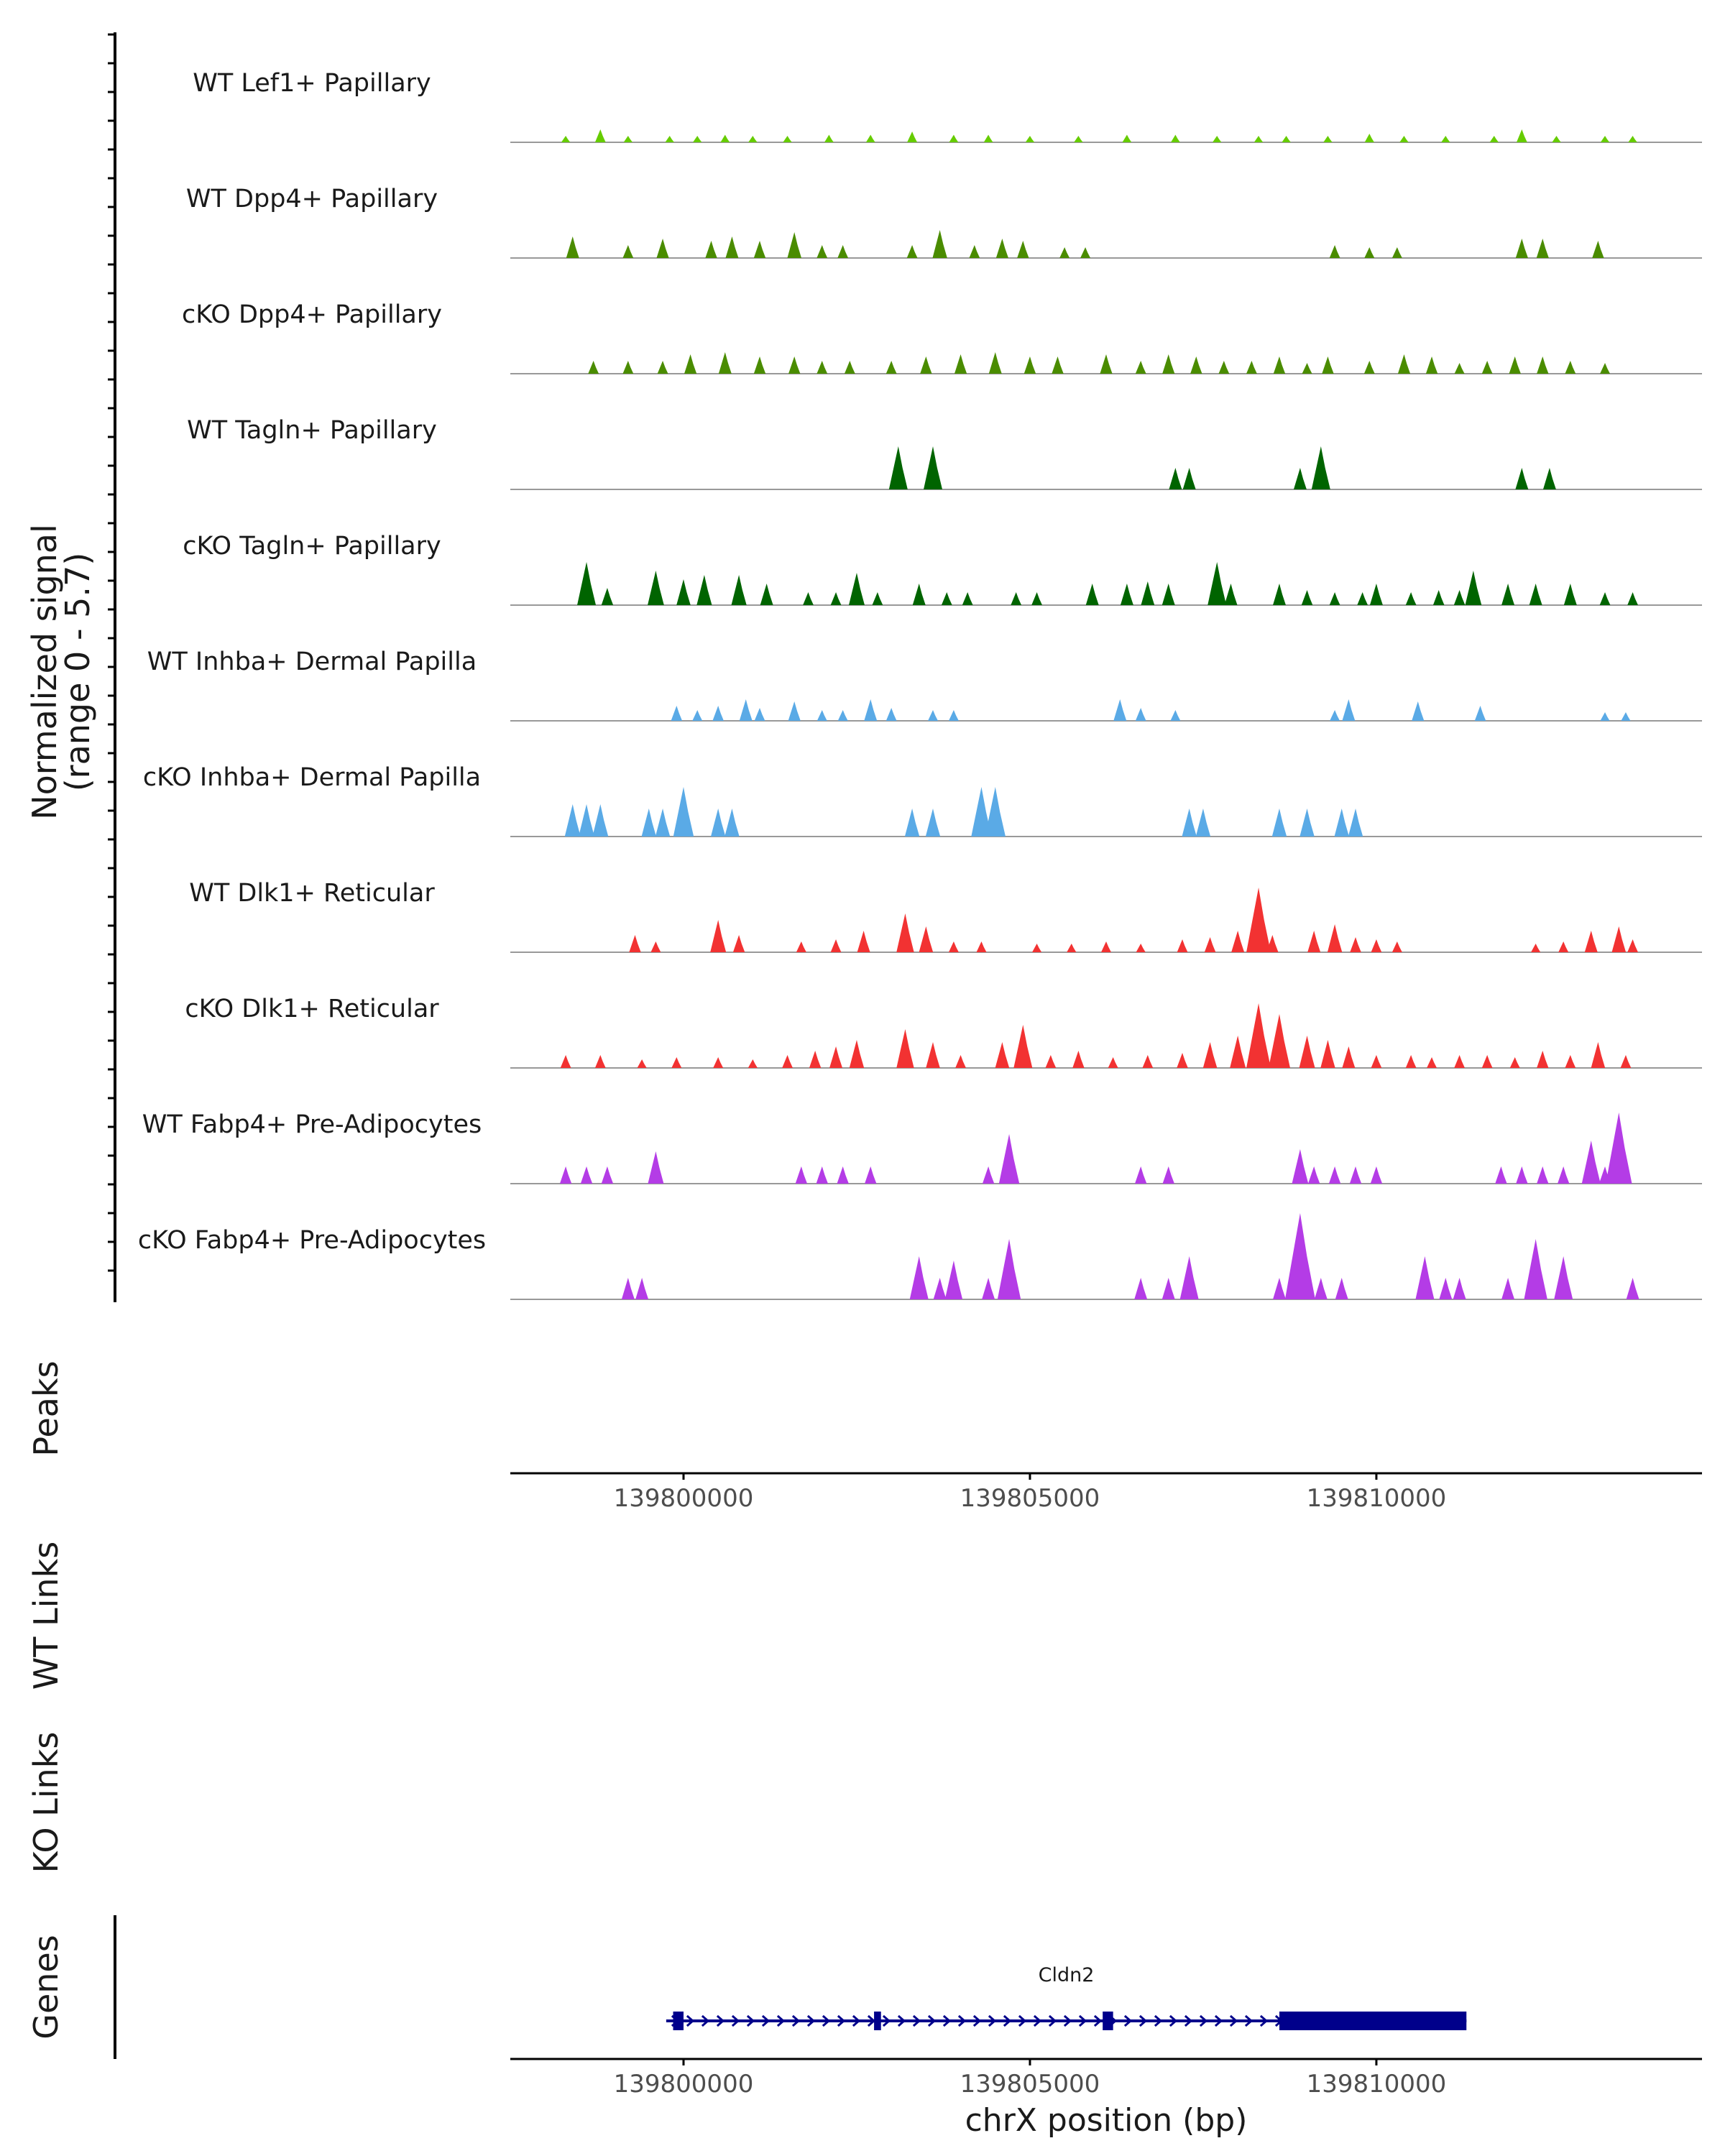  What do you see at coordinates (947, 106) in the screenshot?
I see `track-1: WT Lef1+ Papillary` at bounding box center [947, 106].